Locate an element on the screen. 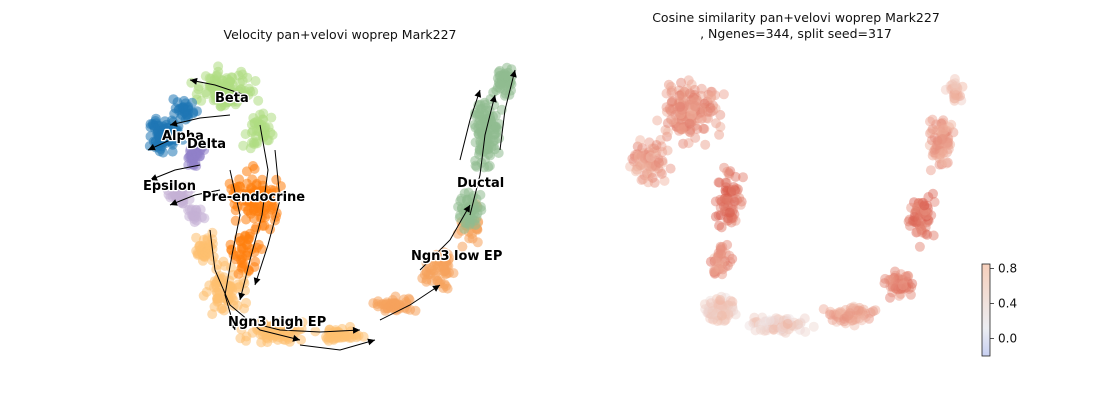 The height and width of the screenshot is (400, 1100). point-ngn3-low-ep is located at coordinates (462, 246).